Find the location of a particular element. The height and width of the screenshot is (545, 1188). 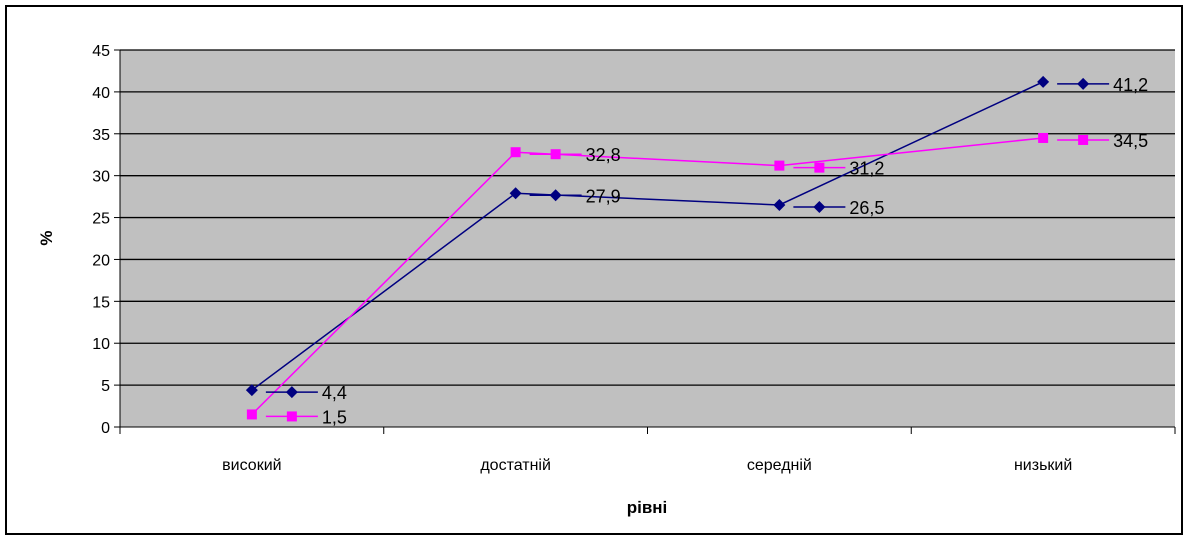

y-tick-label: 25 is located at coordinates (101, 219).